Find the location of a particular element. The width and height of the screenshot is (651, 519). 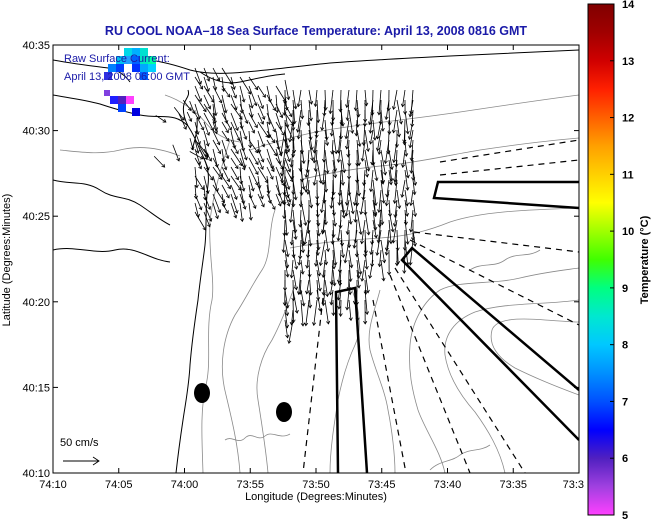

sector-line is located at coordinates (460, 370).